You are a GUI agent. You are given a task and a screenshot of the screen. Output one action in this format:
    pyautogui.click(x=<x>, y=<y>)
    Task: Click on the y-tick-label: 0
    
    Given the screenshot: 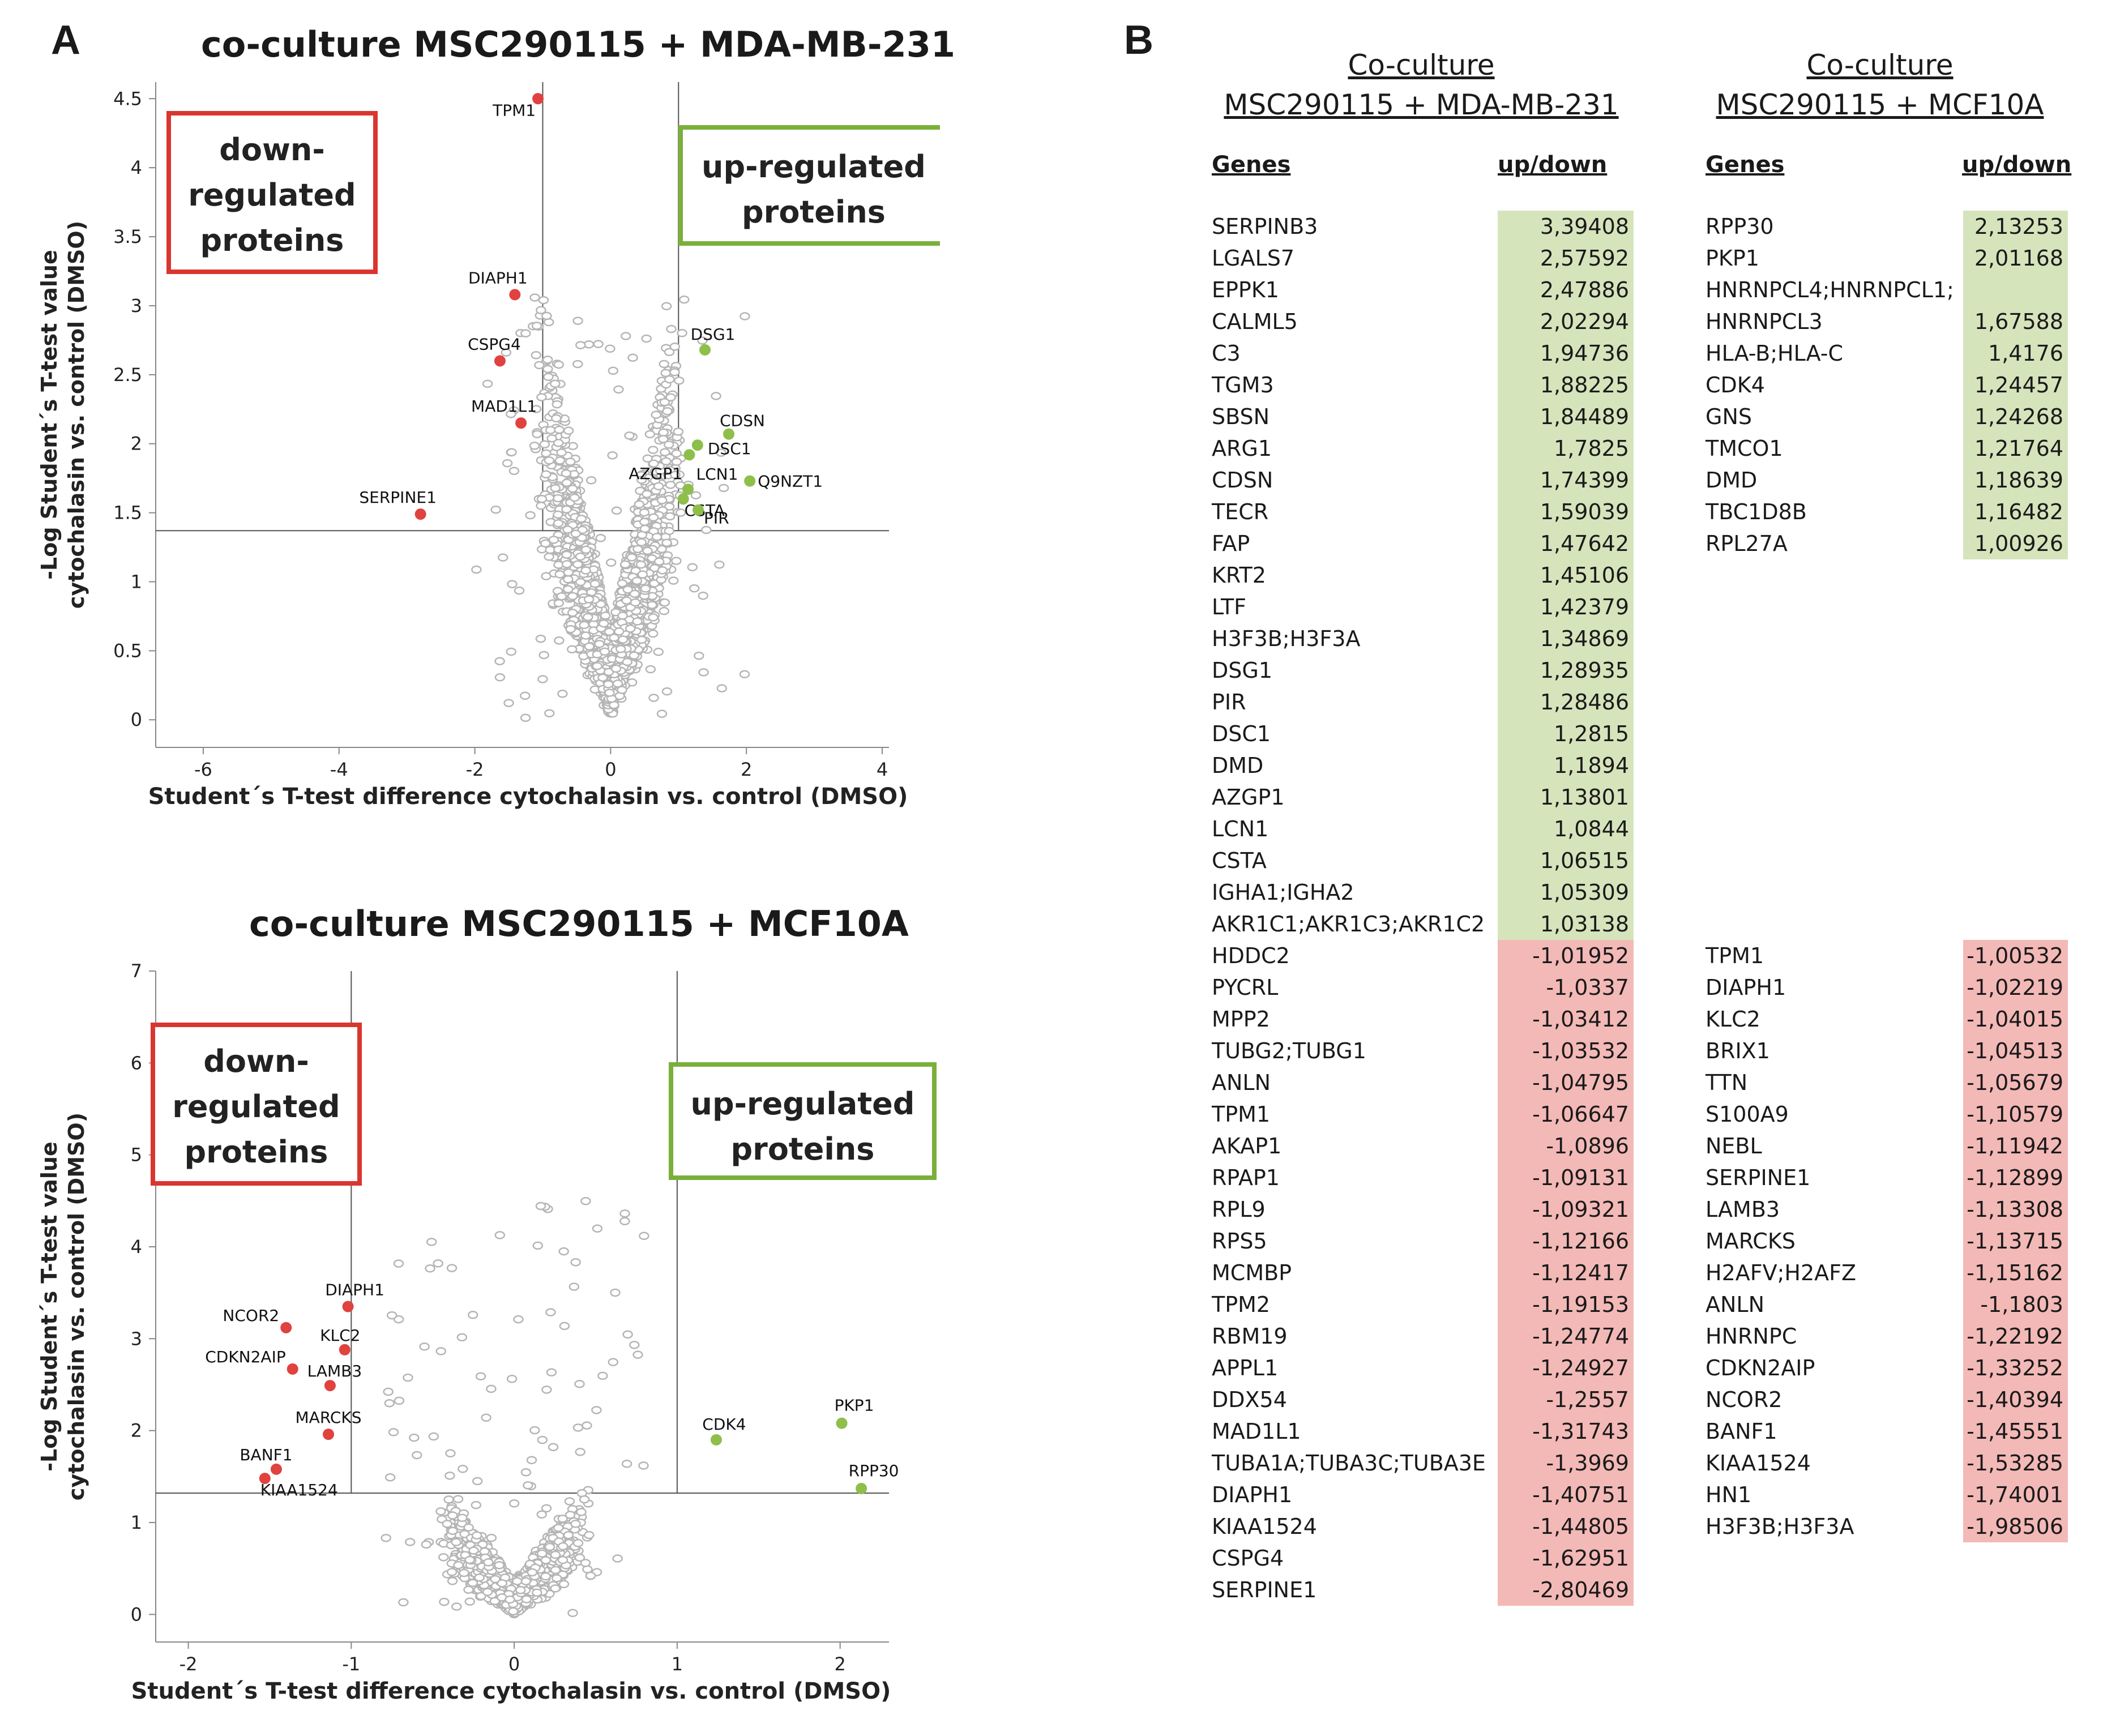 What is the action you would take?
    pyautogui.click(x=136, y=719)
    